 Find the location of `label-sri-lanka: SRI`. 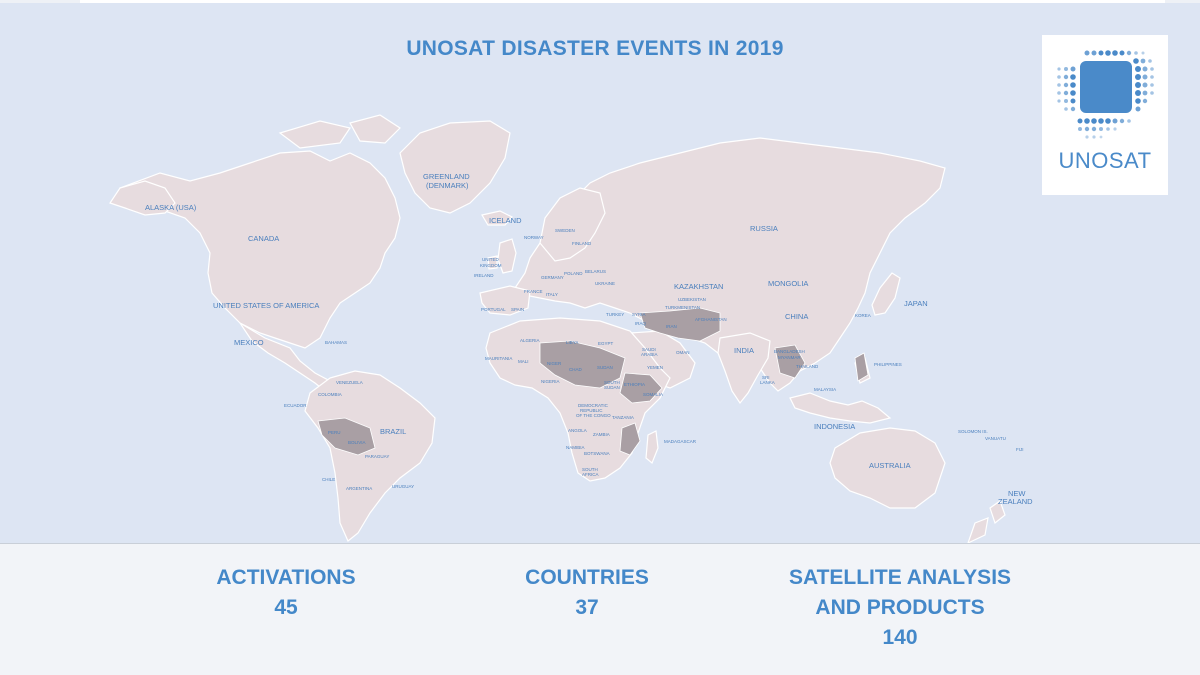

label-sri-lanka: SRI is located at coordinates (766, 377).